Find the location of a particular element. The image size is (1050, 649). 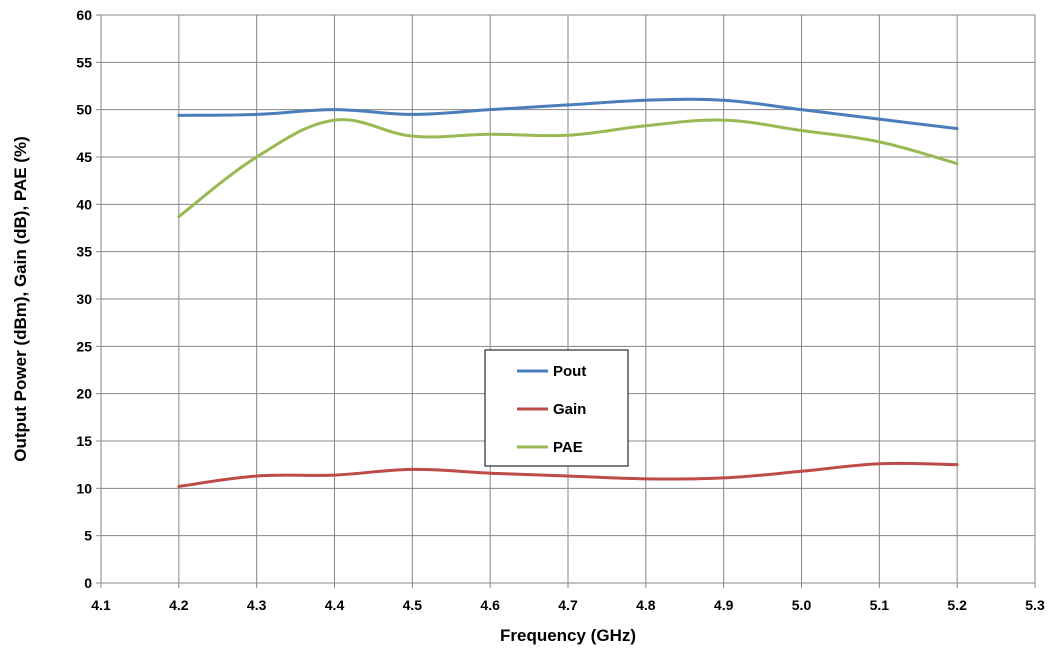

x-tick-label: 5.1 is located at coordinates (880, 605).